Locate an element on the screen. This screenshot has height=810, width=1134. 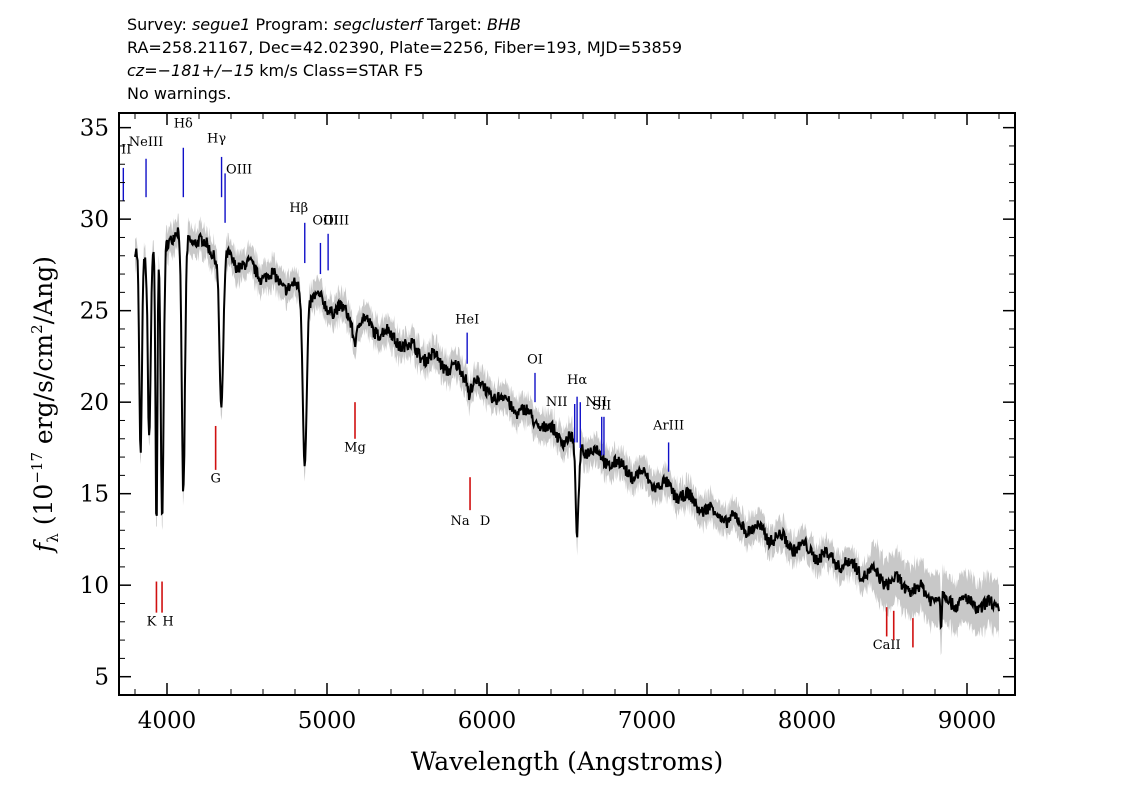
emission-line-label: SII is located at coordinates (601, 405).